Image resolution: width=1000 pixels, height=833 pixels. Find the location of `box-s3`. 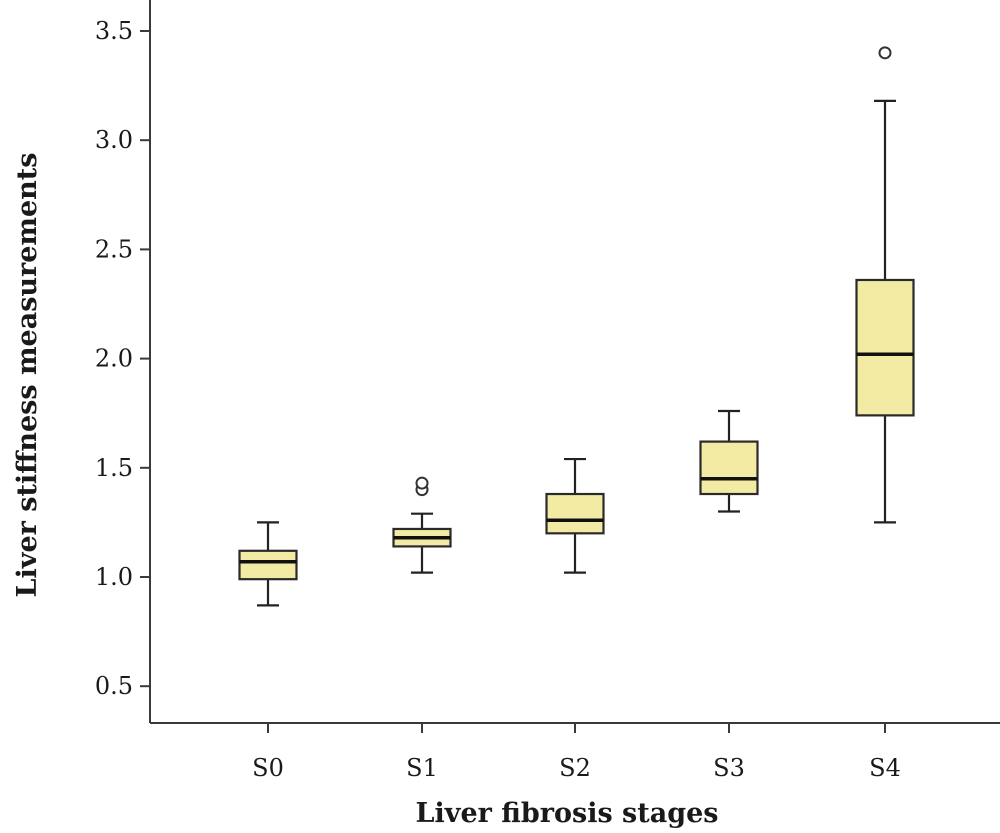

box-s3 is located at coordinates (729, 461).